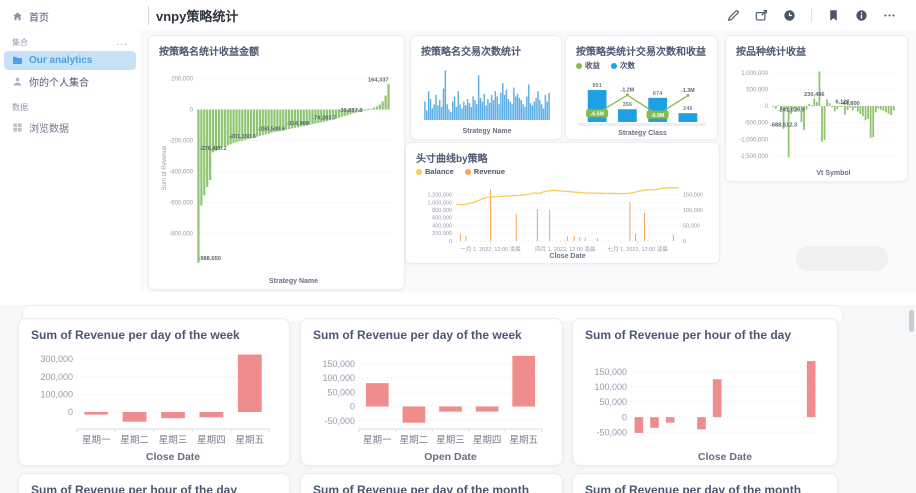 This screenshot has height=493, width=916. I want to click on card-trades-by-strategy: 按策略名交易次数统计 Strategy Name, so click(486, 87).